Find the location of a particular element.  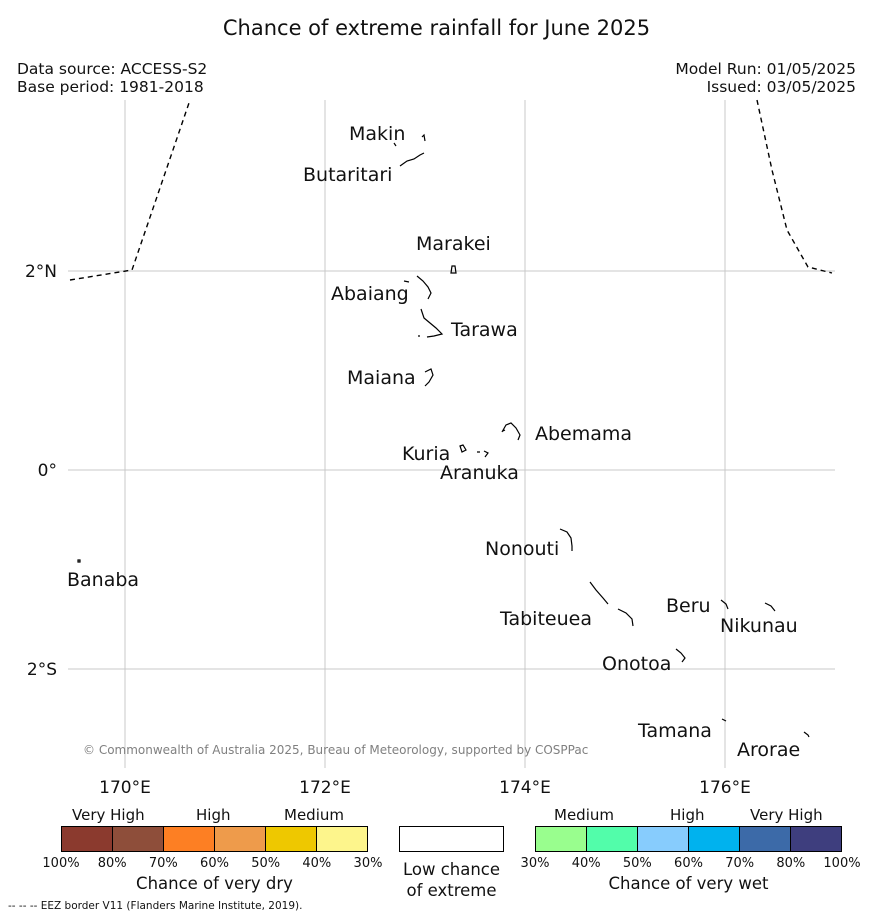

wet-colorbar is located at coordinates (688, 839).